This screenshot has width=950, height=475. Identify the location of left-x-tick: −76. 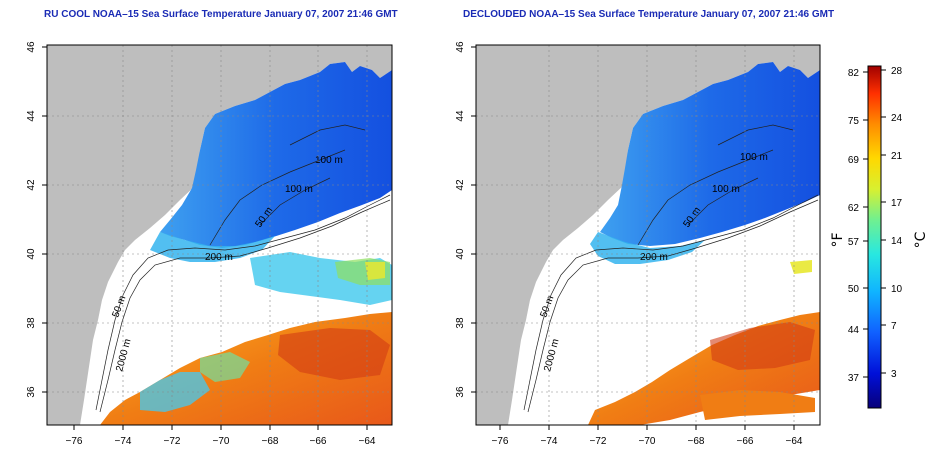
(74, 441).